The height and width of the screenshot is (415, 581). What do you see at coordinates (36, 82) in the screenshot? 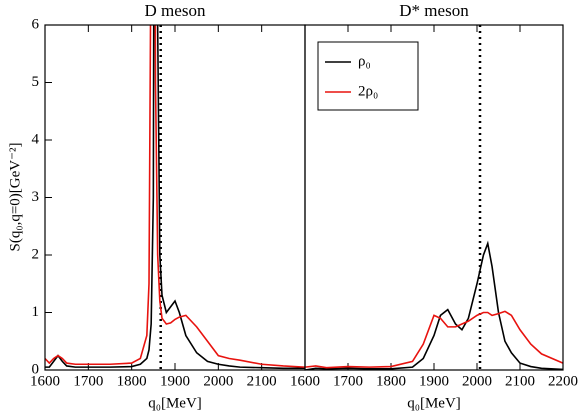
I see `y-tick-label: 5` at bounding box center [36, 82].